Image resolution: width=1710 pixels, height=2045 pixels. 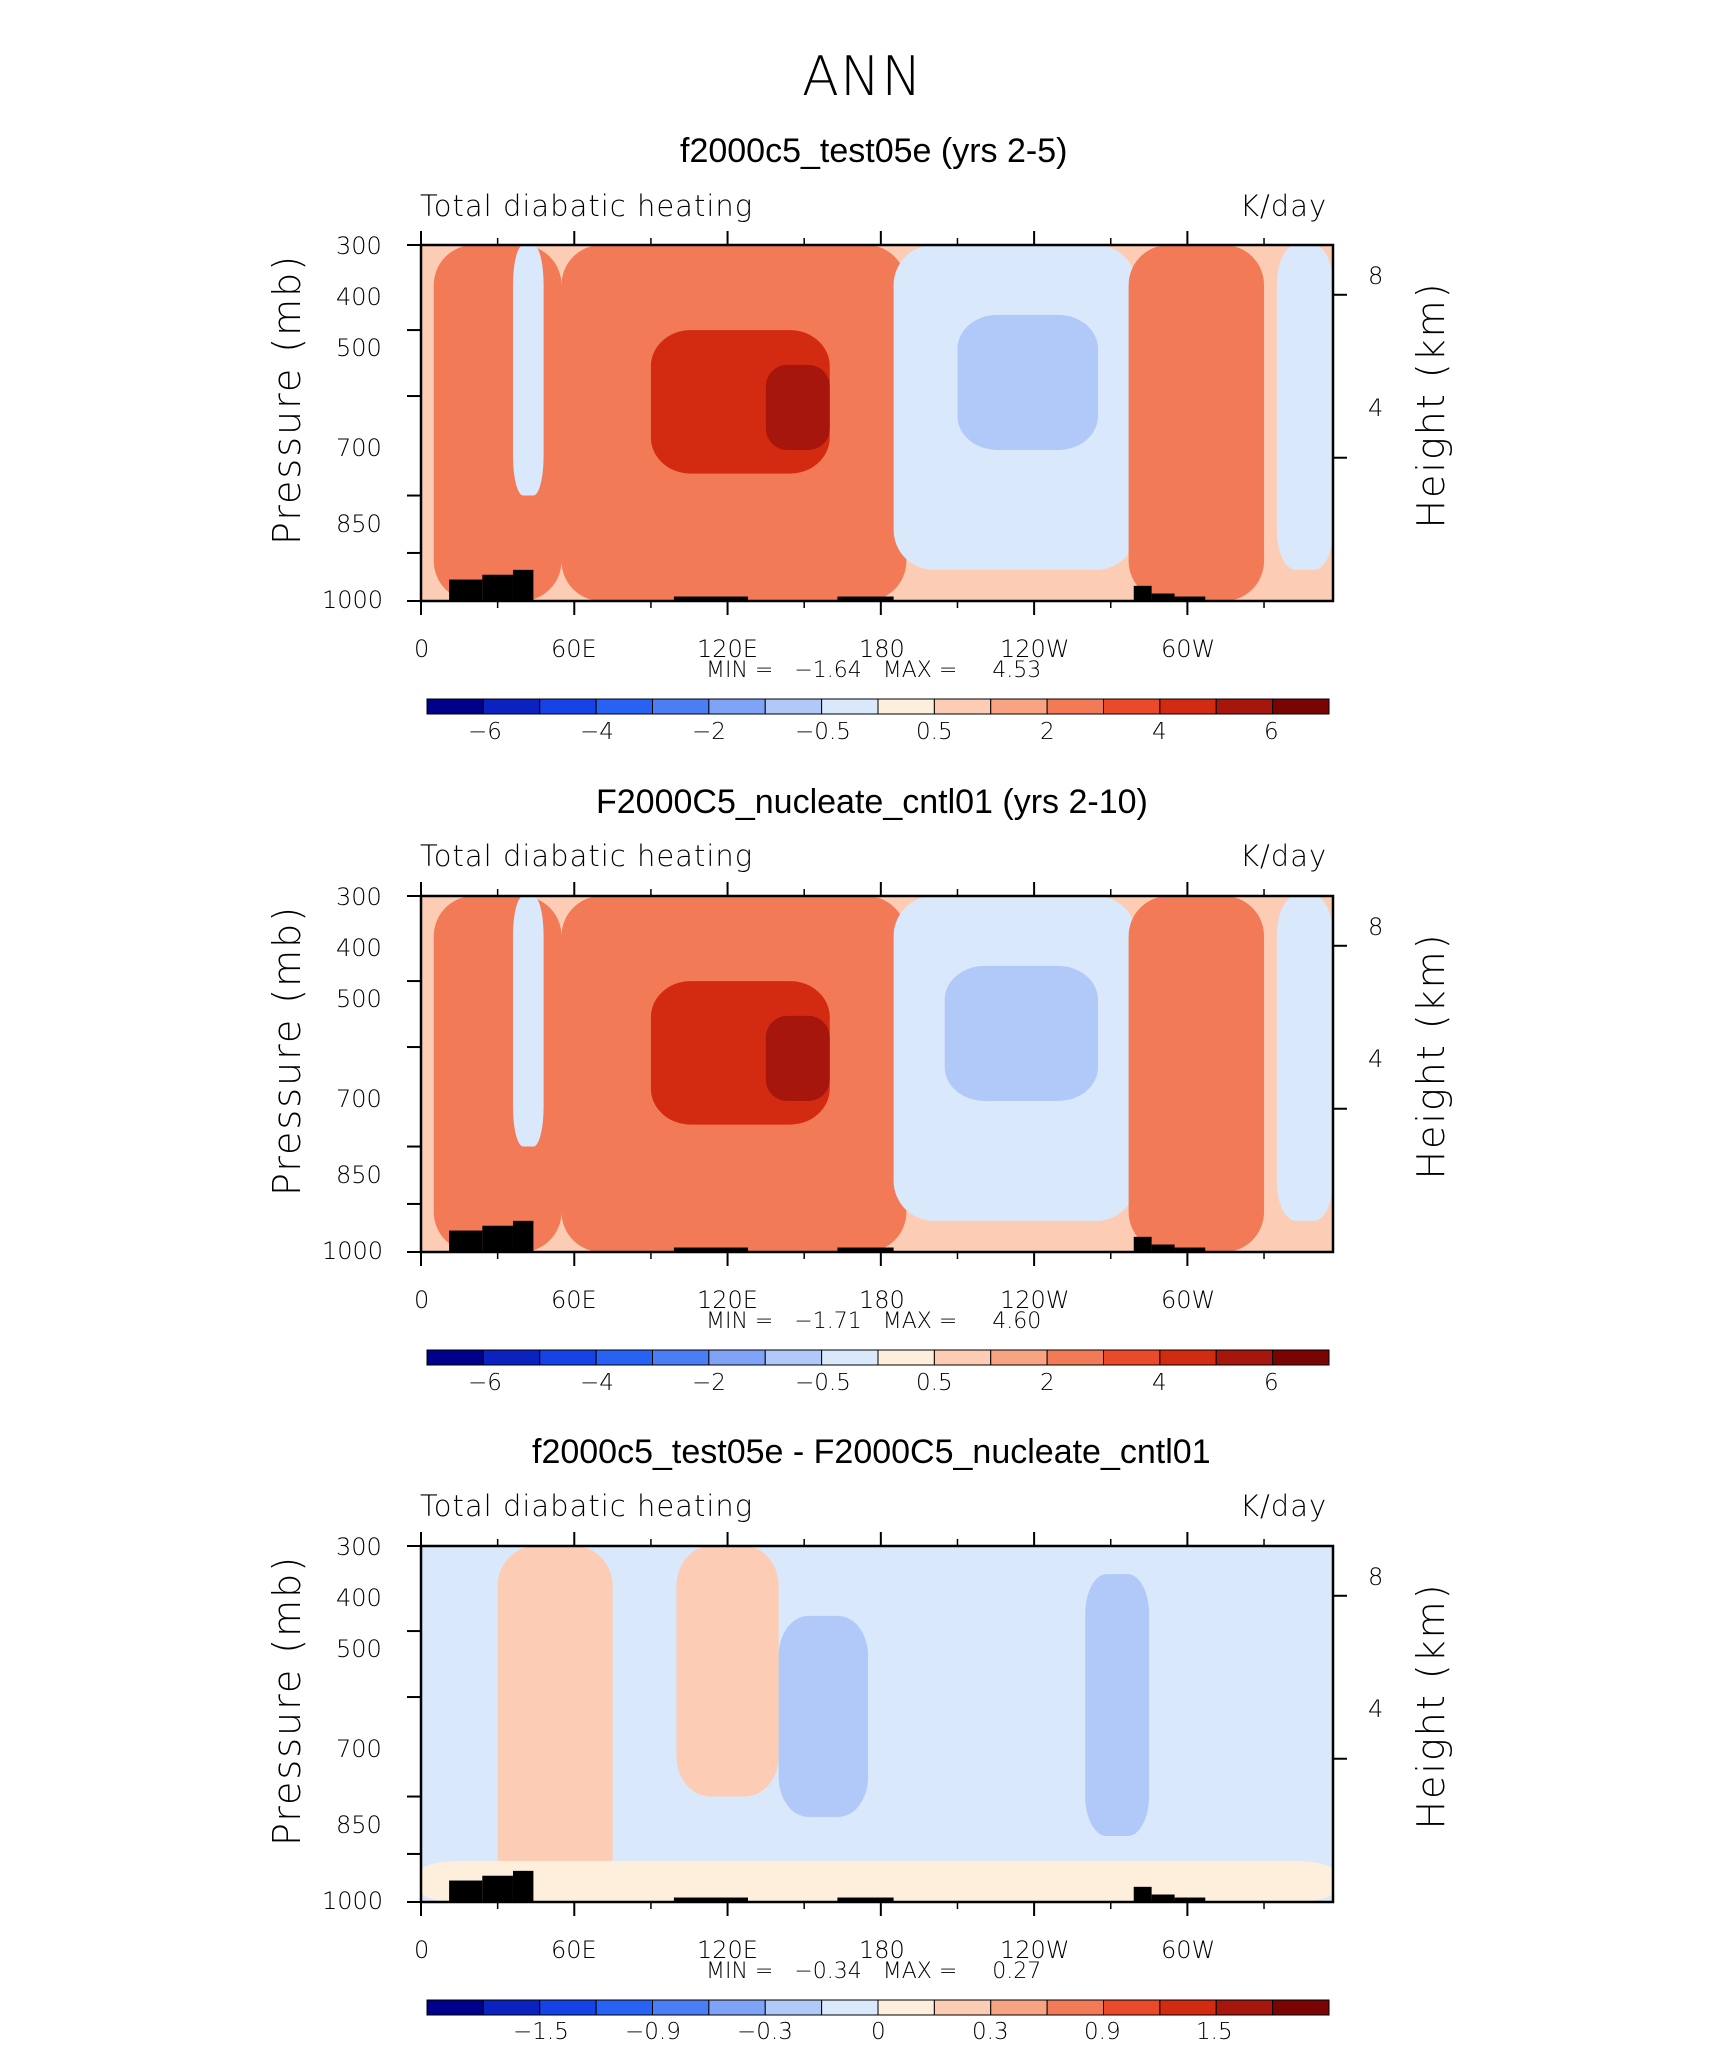 What do you see at coordinates (353, 1251) in the screenshot?
I see `y-tick-label: 1000` at bounding box center [353, 1251].